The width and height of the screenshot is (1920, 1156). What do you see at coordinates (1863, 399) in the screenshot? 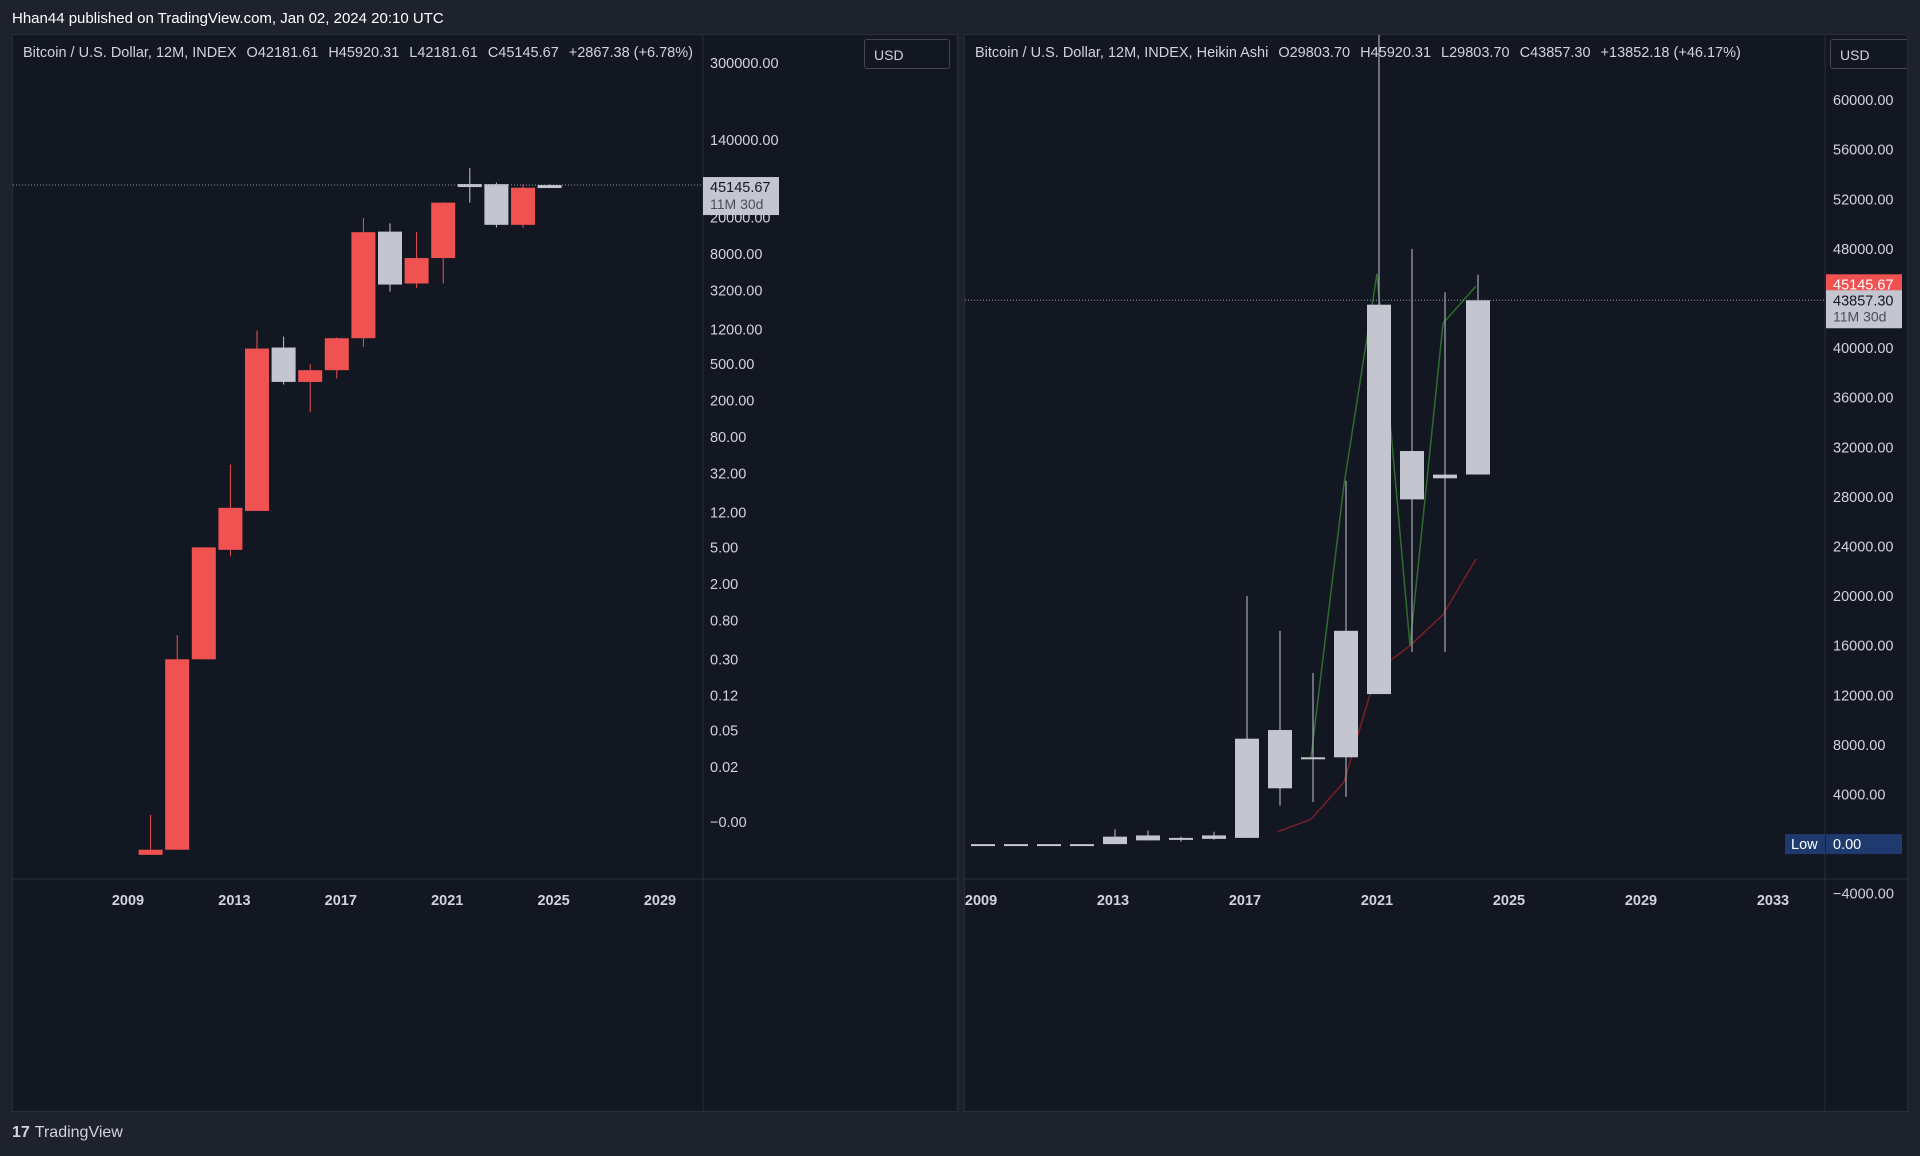
I see `y-axis-tick-label: 36000.00` at bounding box center [1863, 399].